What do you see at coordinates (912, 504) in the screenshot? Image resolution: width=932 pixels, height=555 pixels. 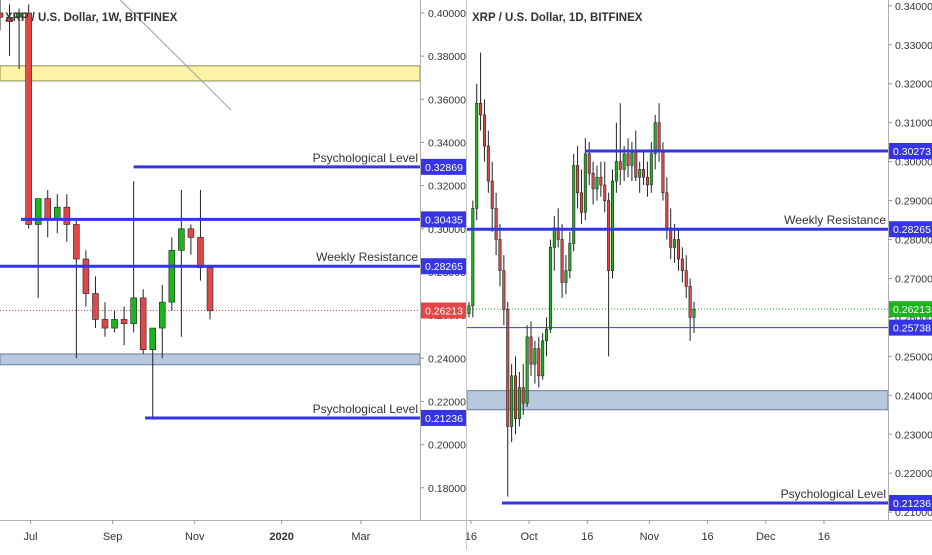 I see `level-price-tag-text: 0.21236` at bounding box center [912, 504].